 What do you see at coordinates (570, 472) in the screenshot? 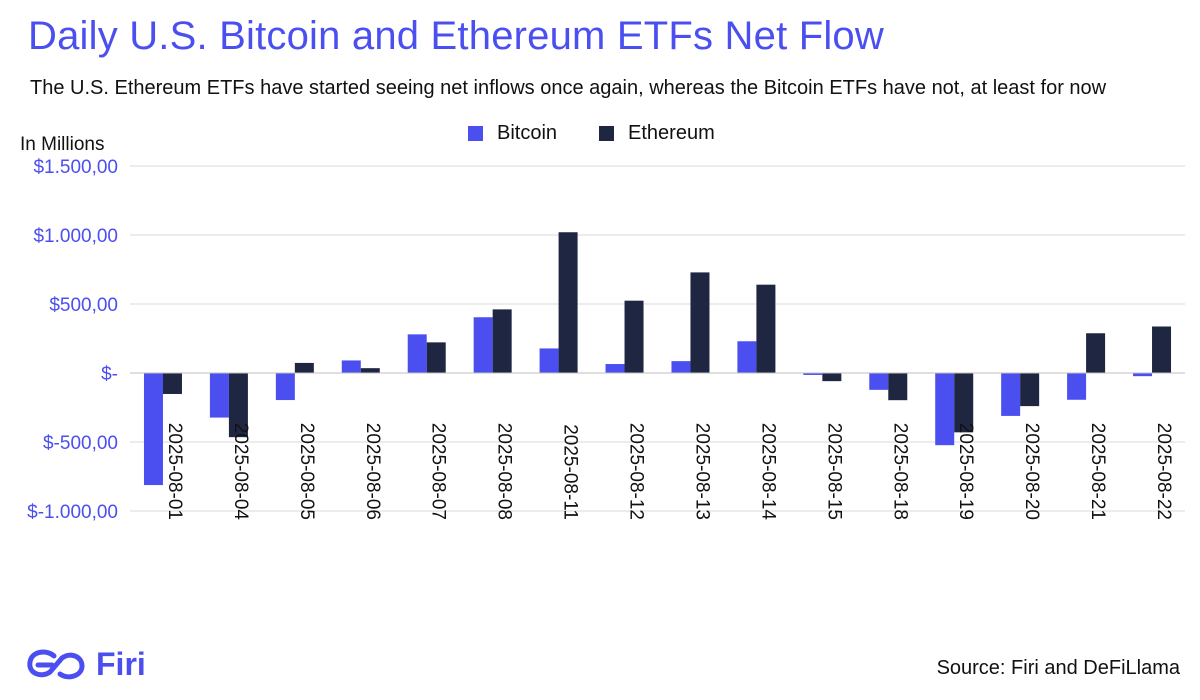
I see `x-tick-label: 2025-08-11` at bounding box center [570, 472].